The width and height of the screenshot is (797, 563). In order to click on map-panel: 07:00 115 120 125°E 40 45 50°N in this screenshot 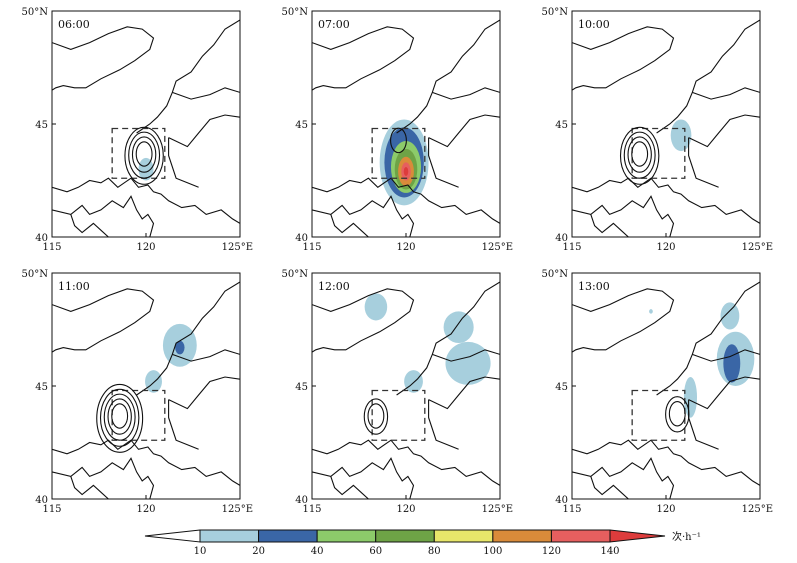, I will do `click(397, 130)`.